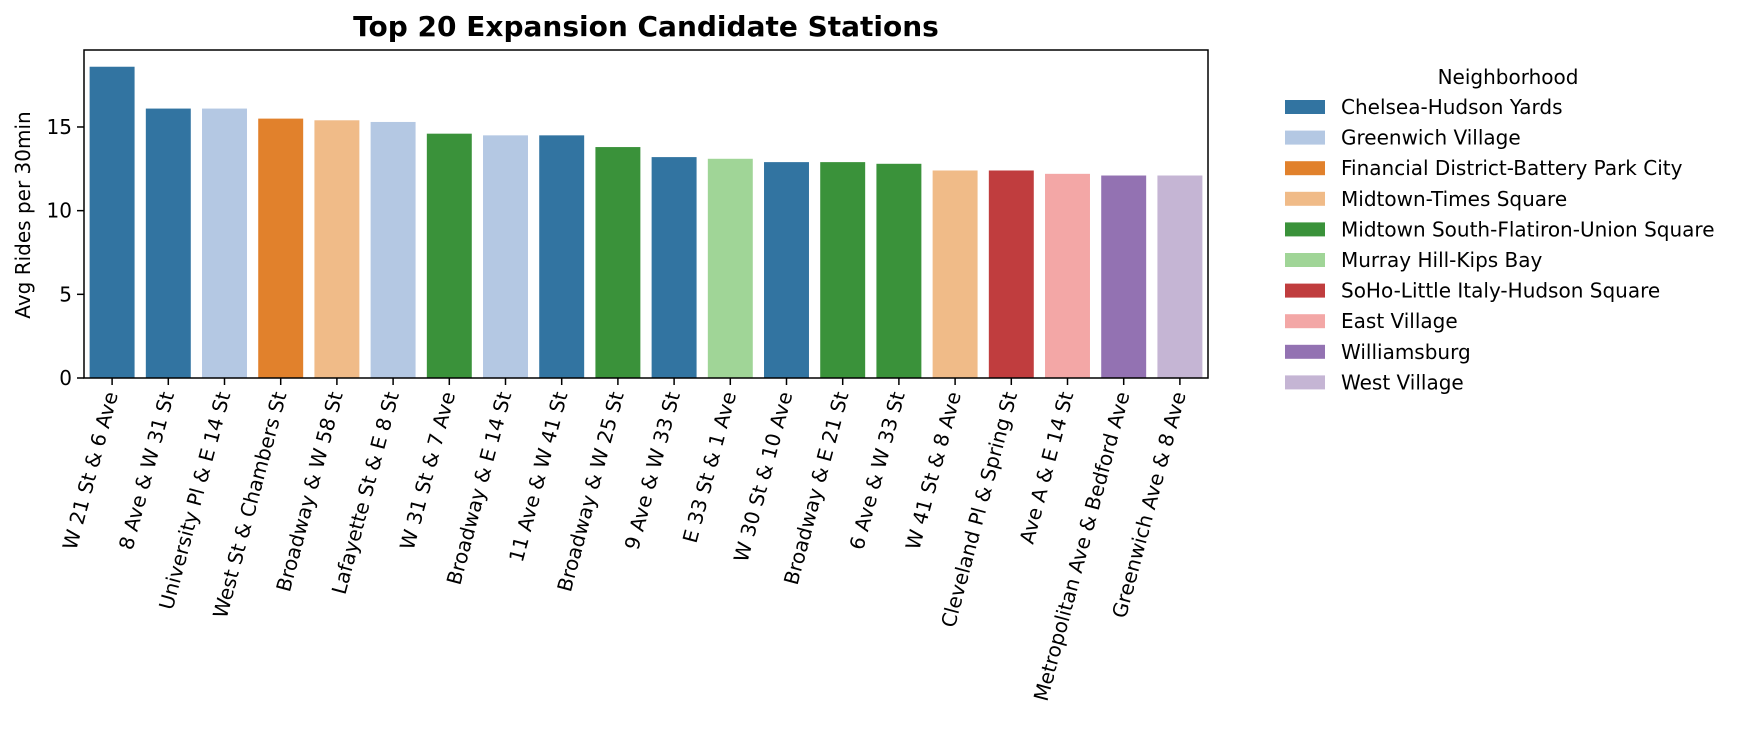 The image size is (1750, 733). What do you see at coordinates (59, 127) in the screenshot?
I see `y-tick-label: 15` at bounding box center [59, 127].